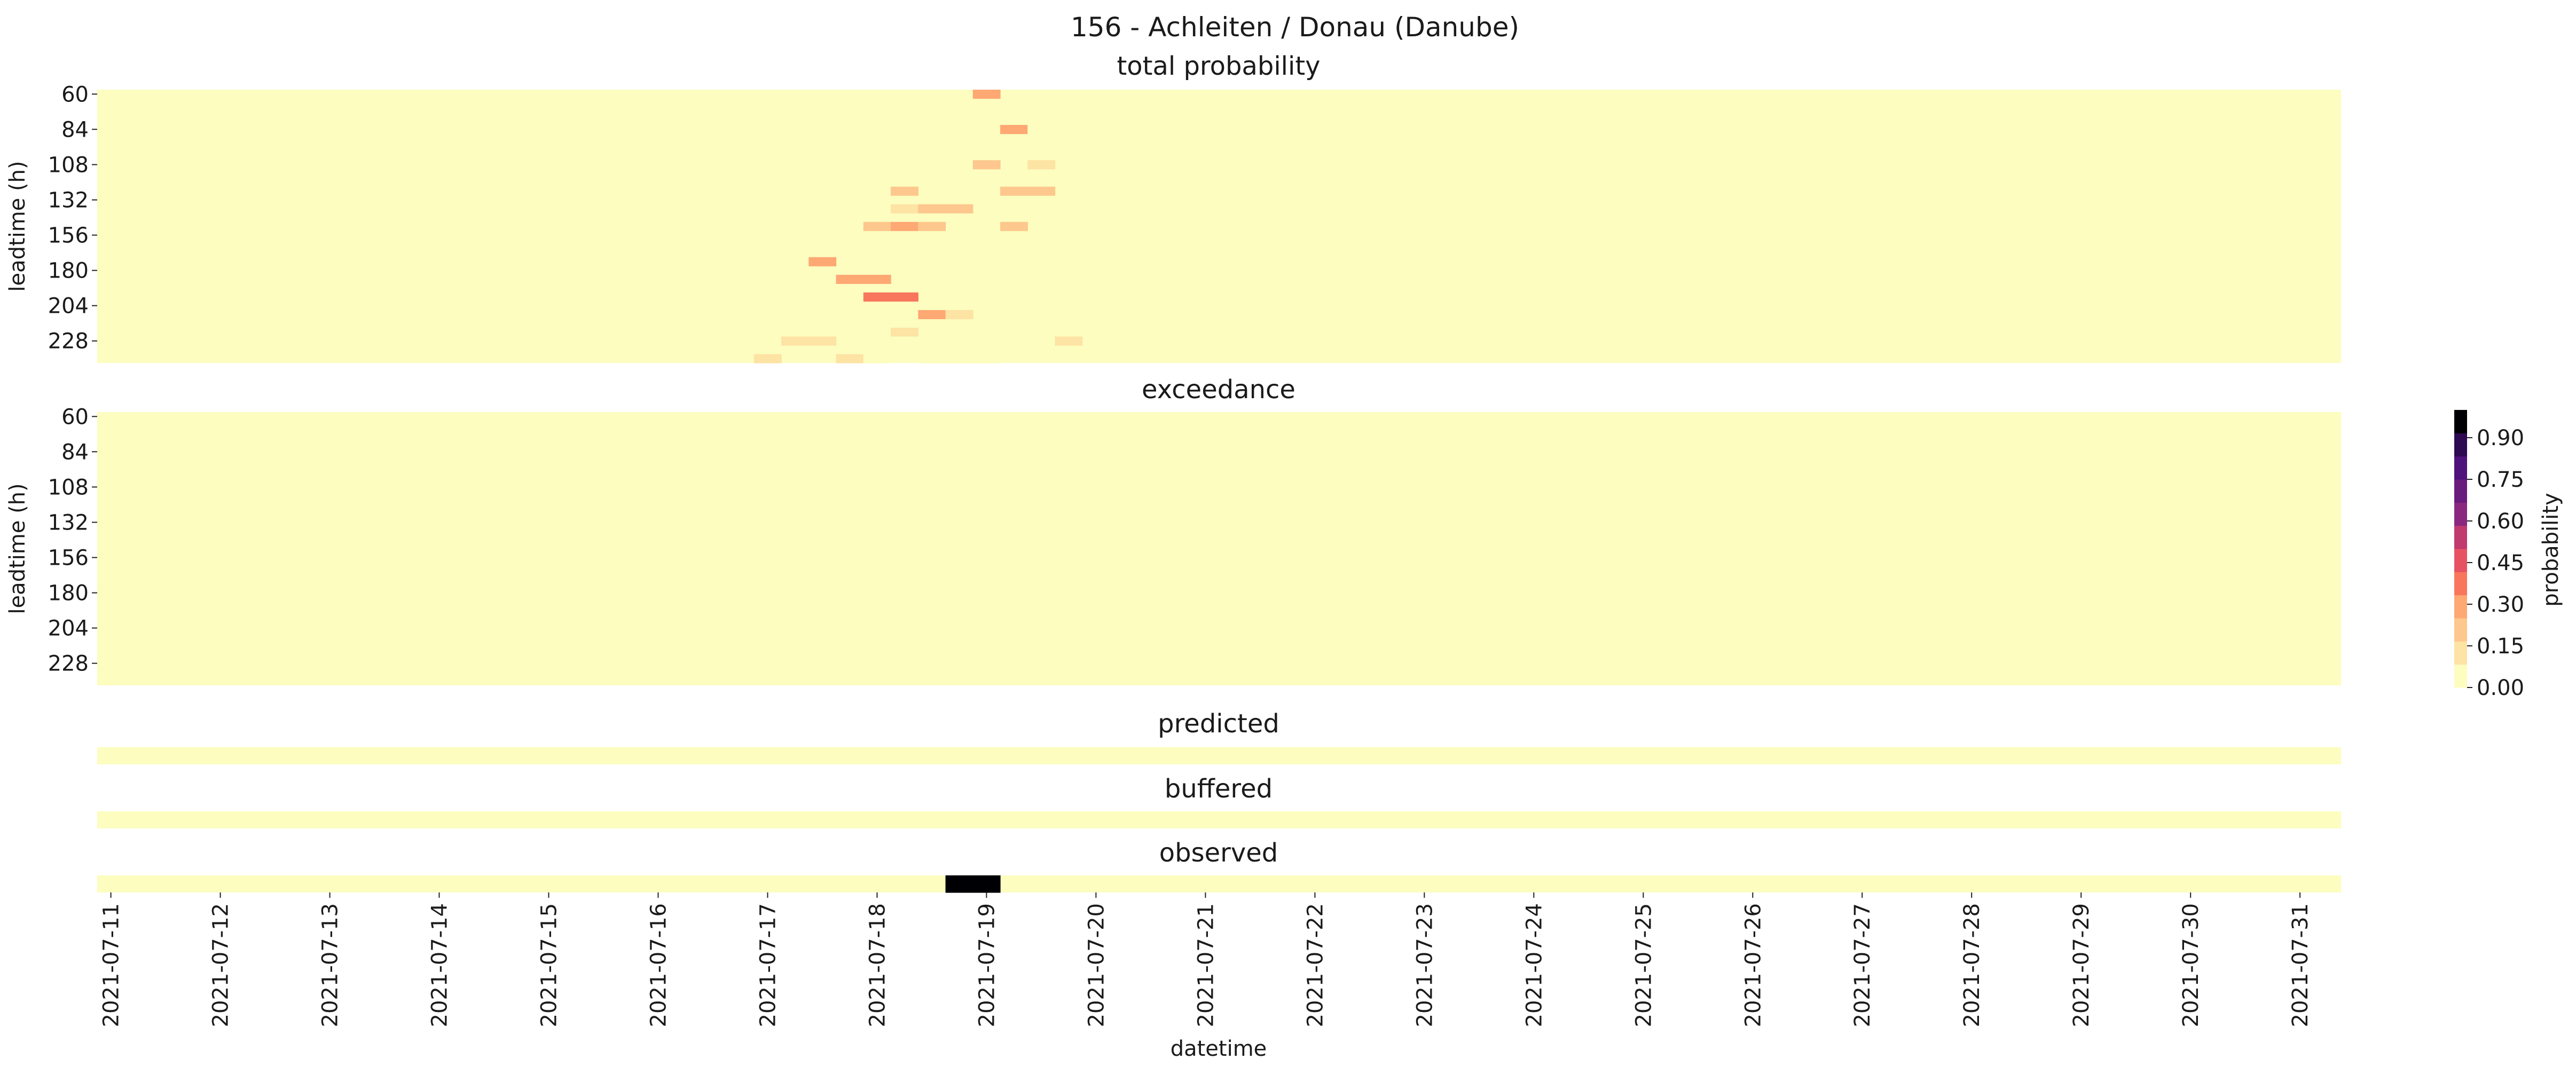  I want to click on x-tick-label: 2021-07-20, so click(1096, 965).